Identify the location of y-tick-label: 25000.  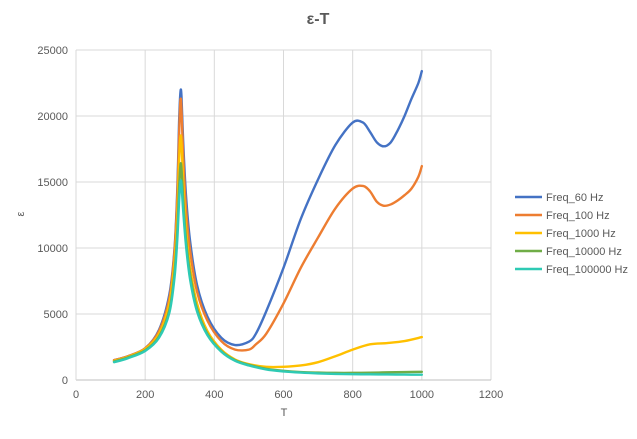
(52, 51).